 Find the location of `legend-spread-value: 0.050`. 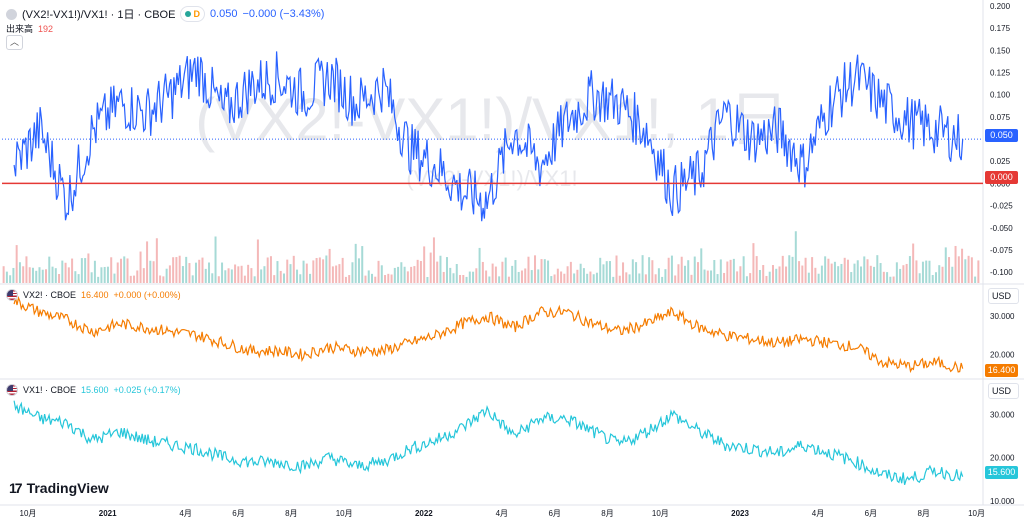

legend-spread-value: 0.050 is located at coordinates (223, 14).